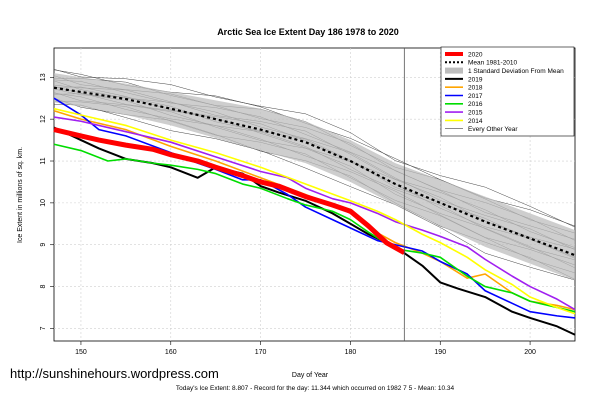  Describe the element at coordinates (43, 328) in the screenshot. I see `y-tick-label: 7` at that location.